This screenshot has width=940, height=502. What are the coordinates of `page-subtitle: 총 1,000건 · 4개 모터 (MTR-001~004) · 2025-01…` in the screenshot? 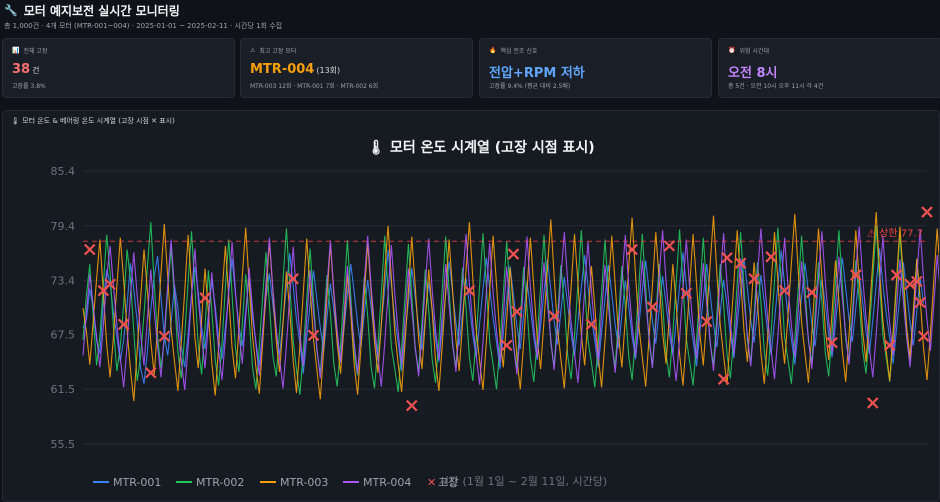 It's located at (143, 26).